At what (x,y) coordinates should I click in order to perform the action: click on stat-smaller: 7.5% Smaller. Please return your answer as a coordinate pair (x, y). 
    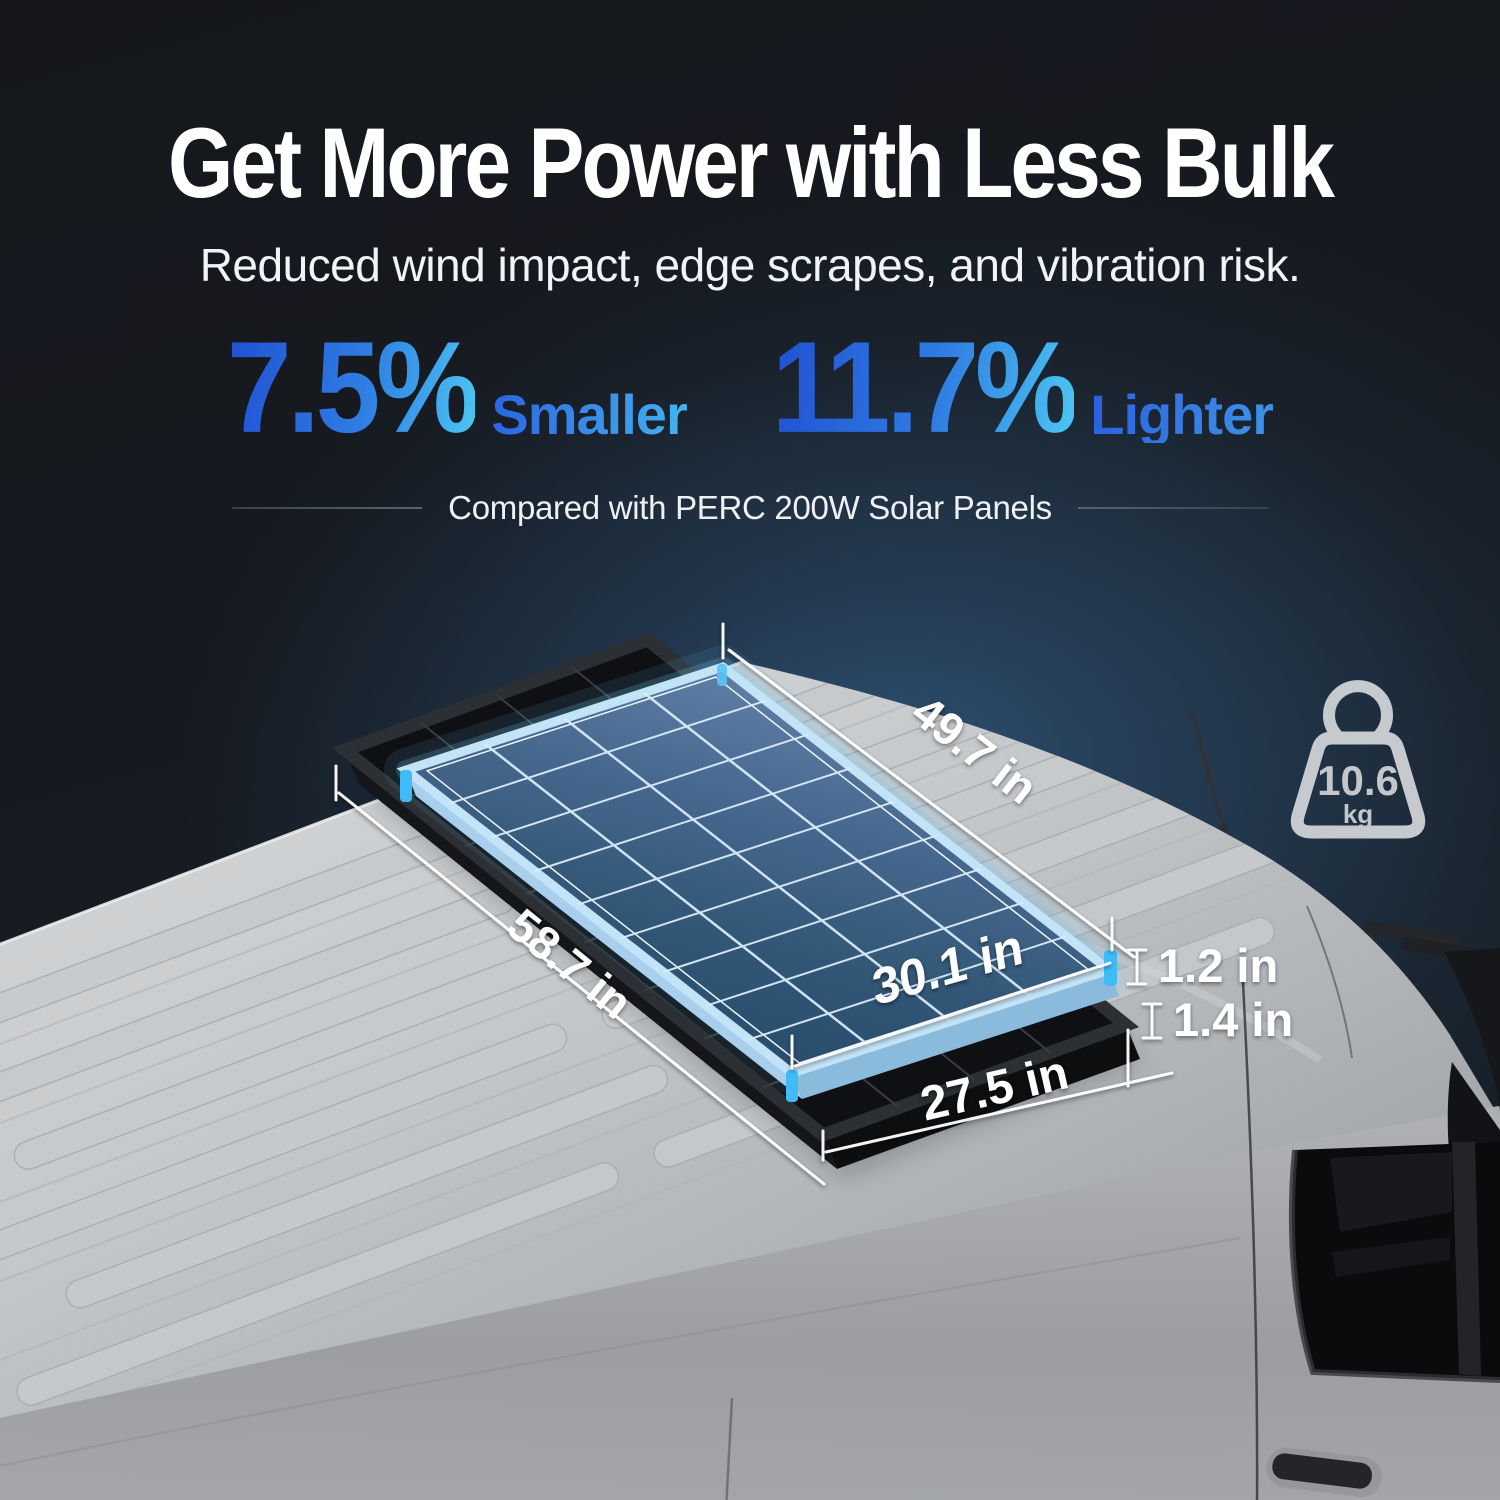
    Looking at the image, I should click on (457, 387).